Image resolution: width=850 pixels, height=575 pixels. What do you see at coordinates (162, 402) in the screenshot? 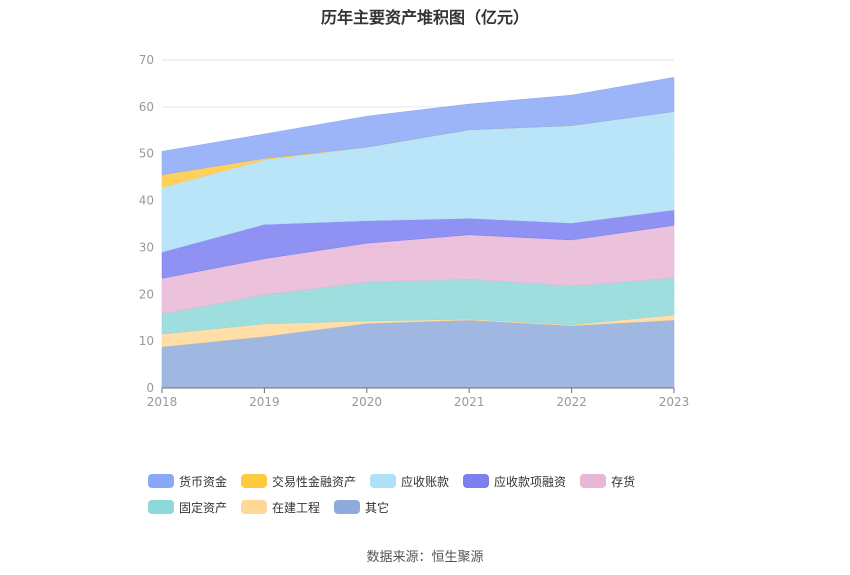
I see `x-tick-label: 2018` at bounding box center [162, 402].